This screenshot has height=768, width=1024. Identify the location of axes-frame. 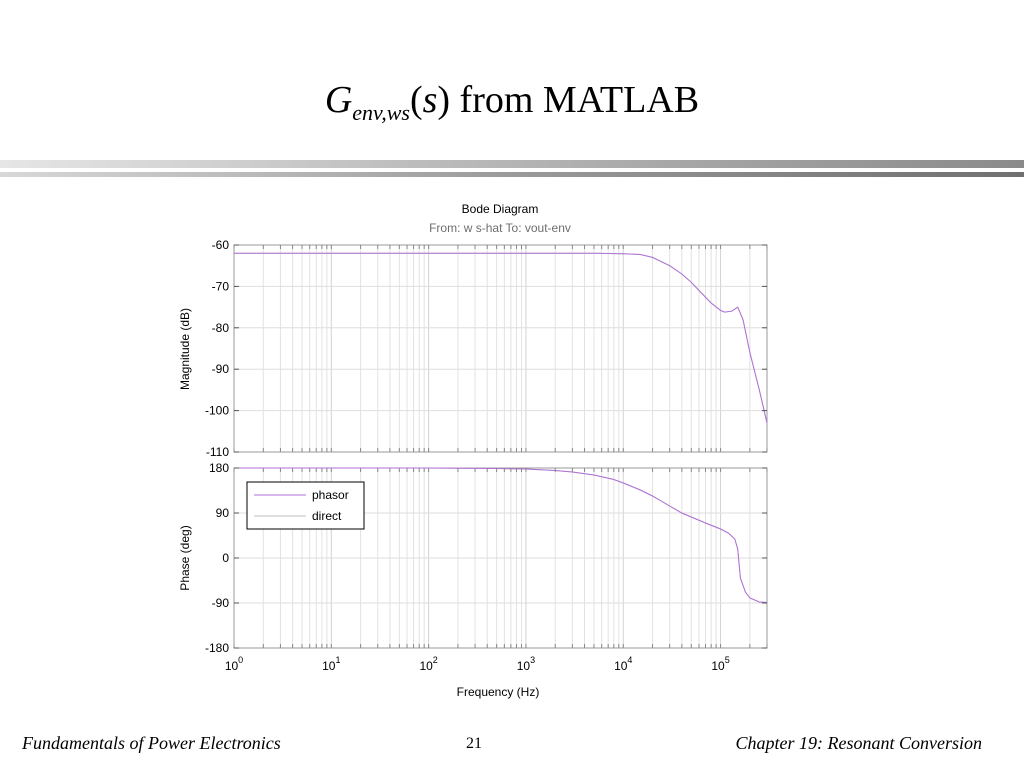
(500, 348).